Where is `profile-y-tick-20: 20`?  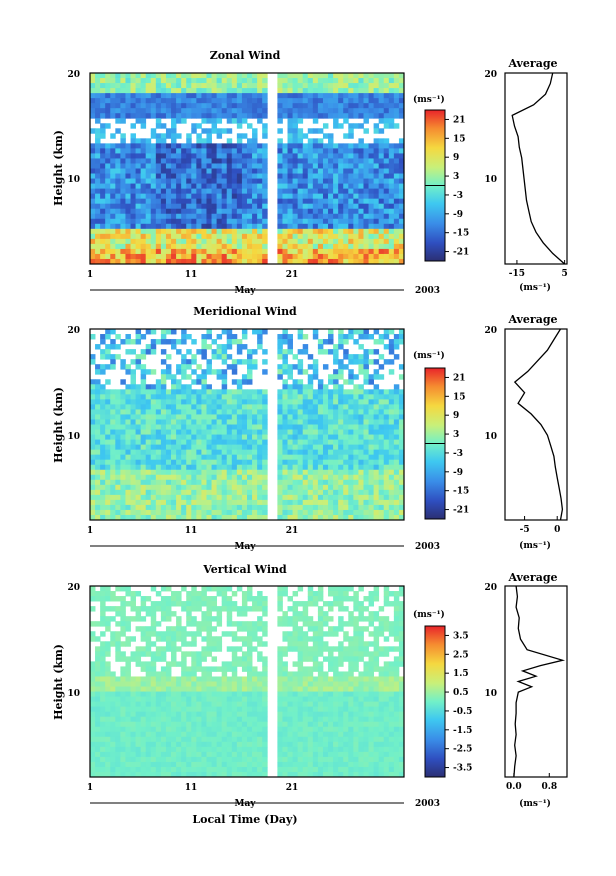 profile-y-tick-20: 20 is located at coordinates (490, 331).